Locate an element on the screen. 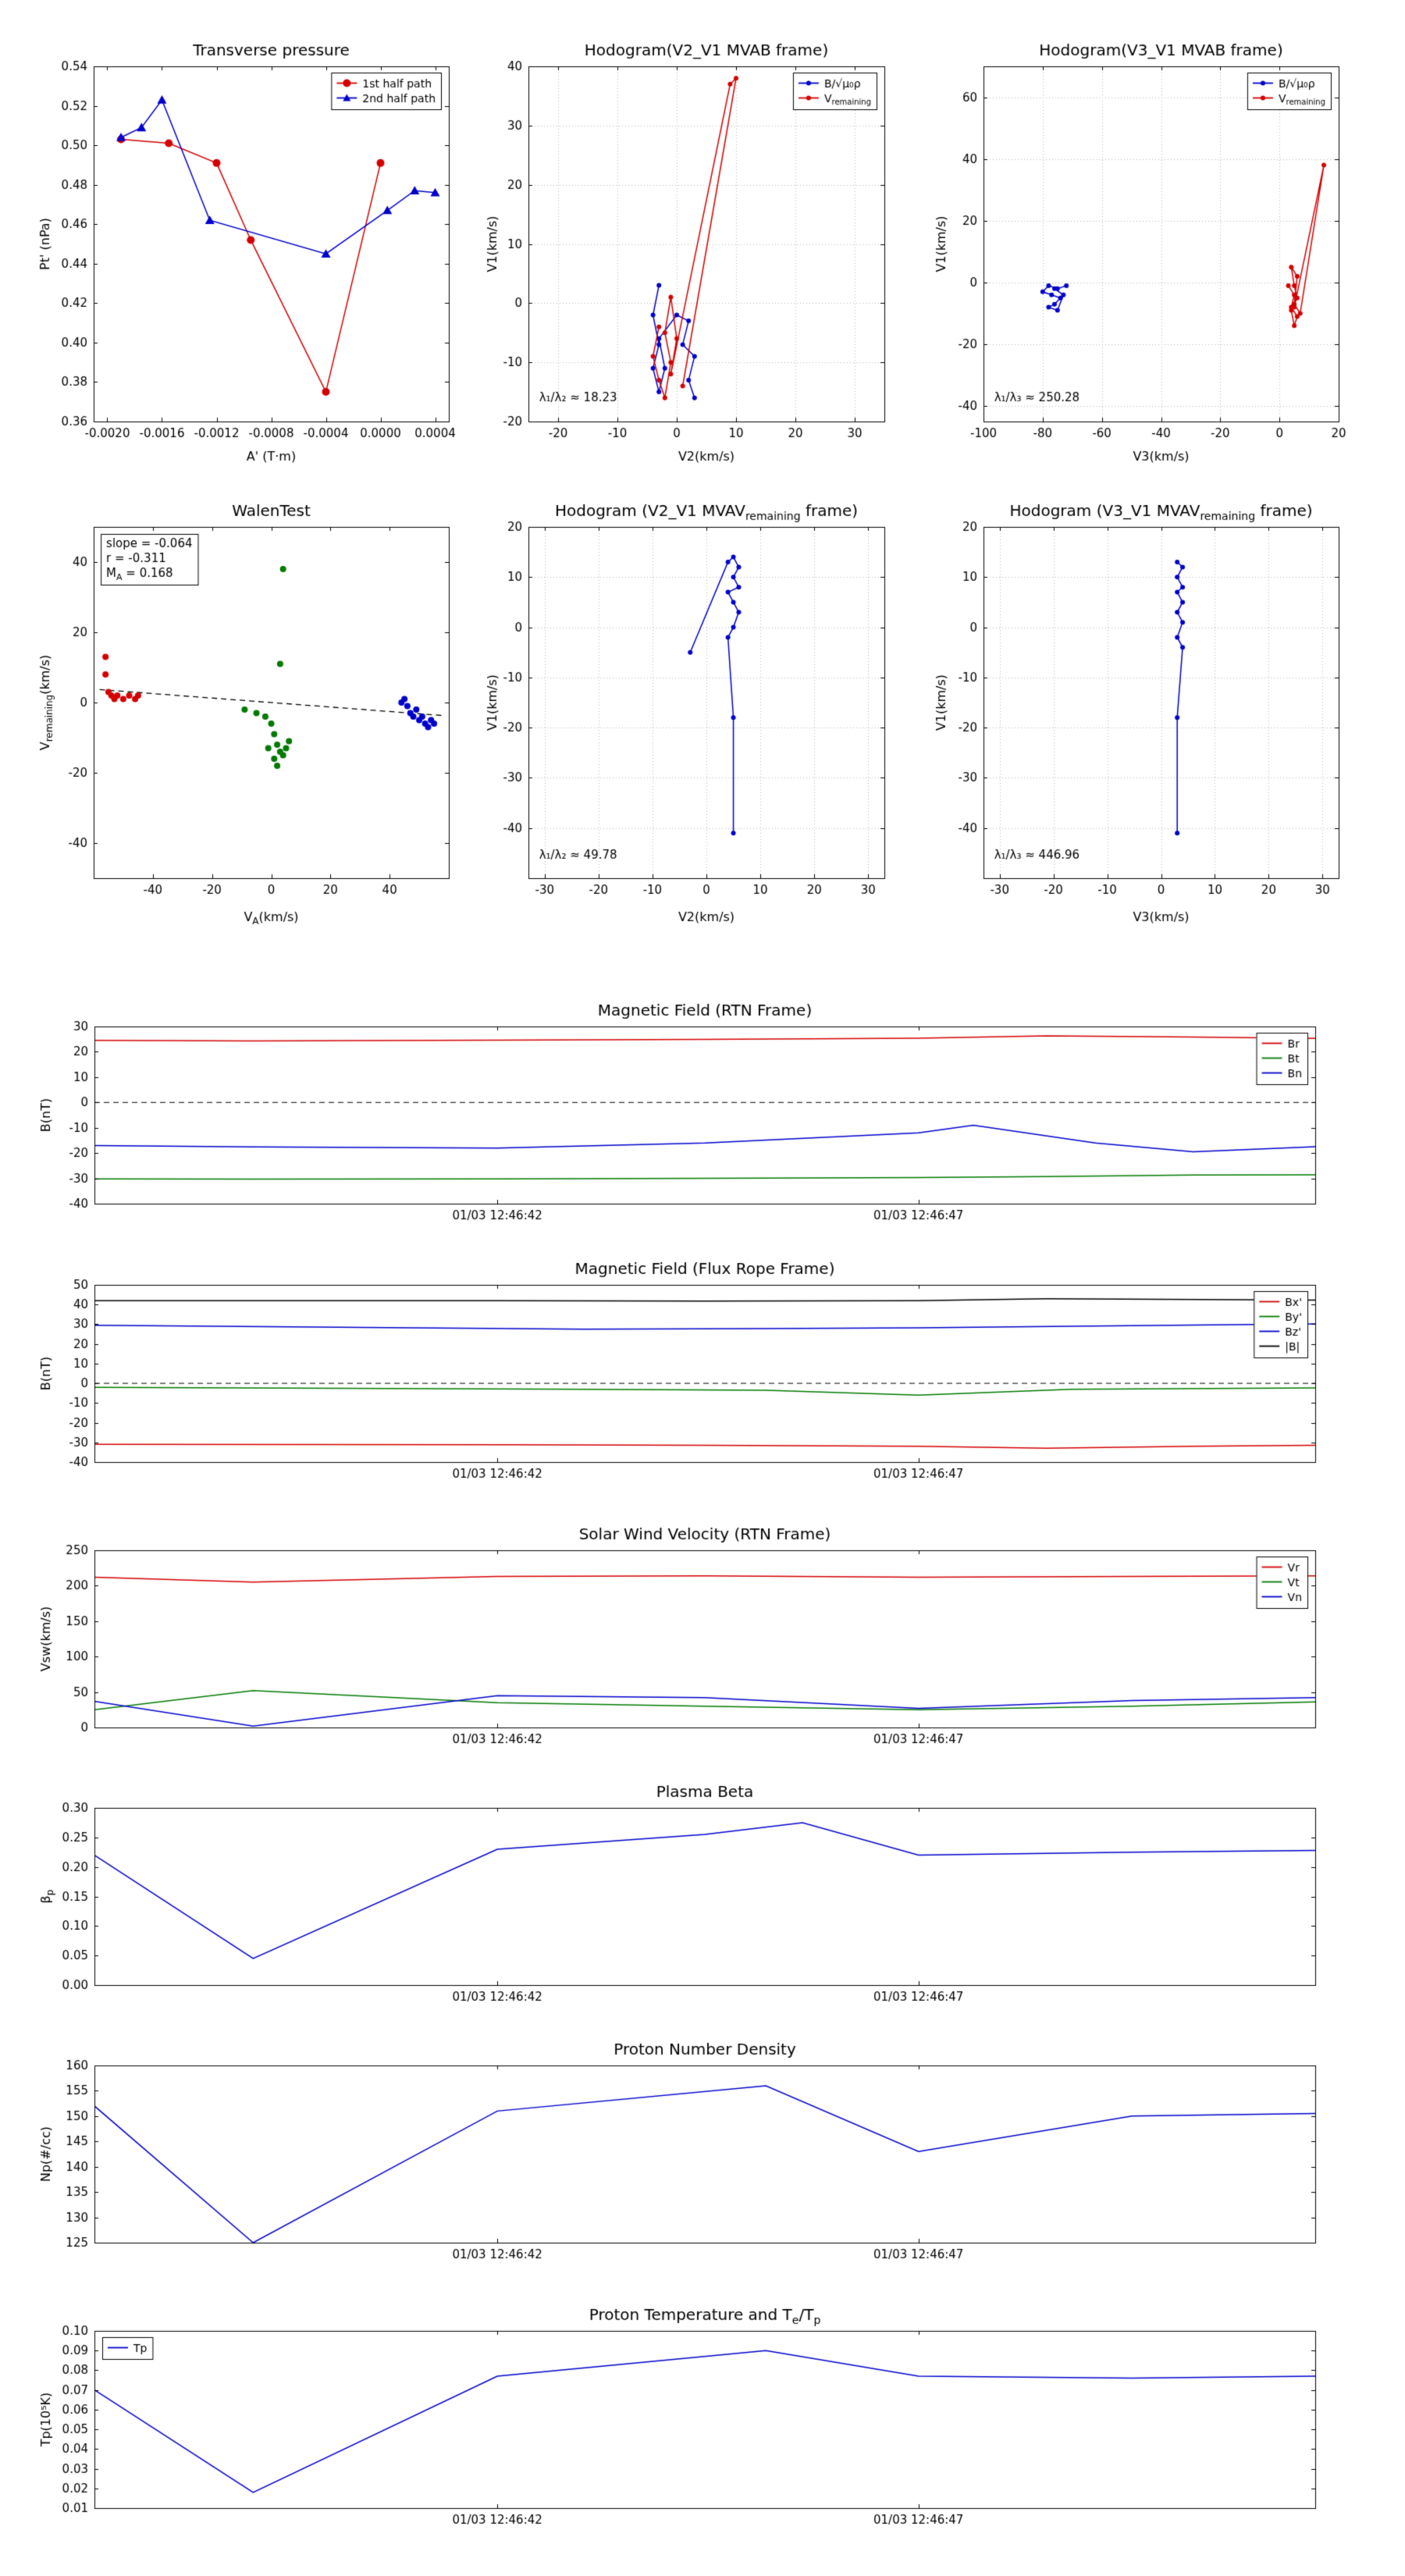  panel-plasma-beta is located at coordinates (703, 1901).